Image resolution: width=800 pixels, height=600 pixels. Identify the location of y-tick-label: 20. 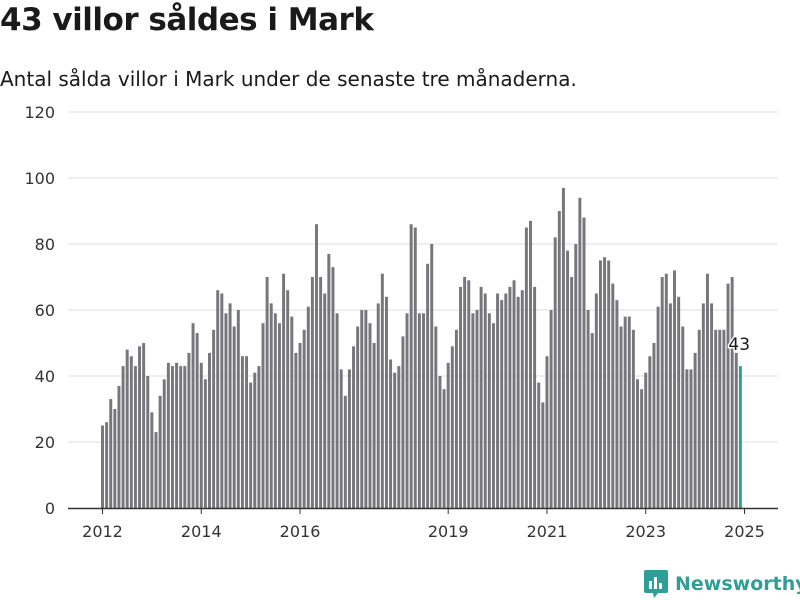
(45, 442).